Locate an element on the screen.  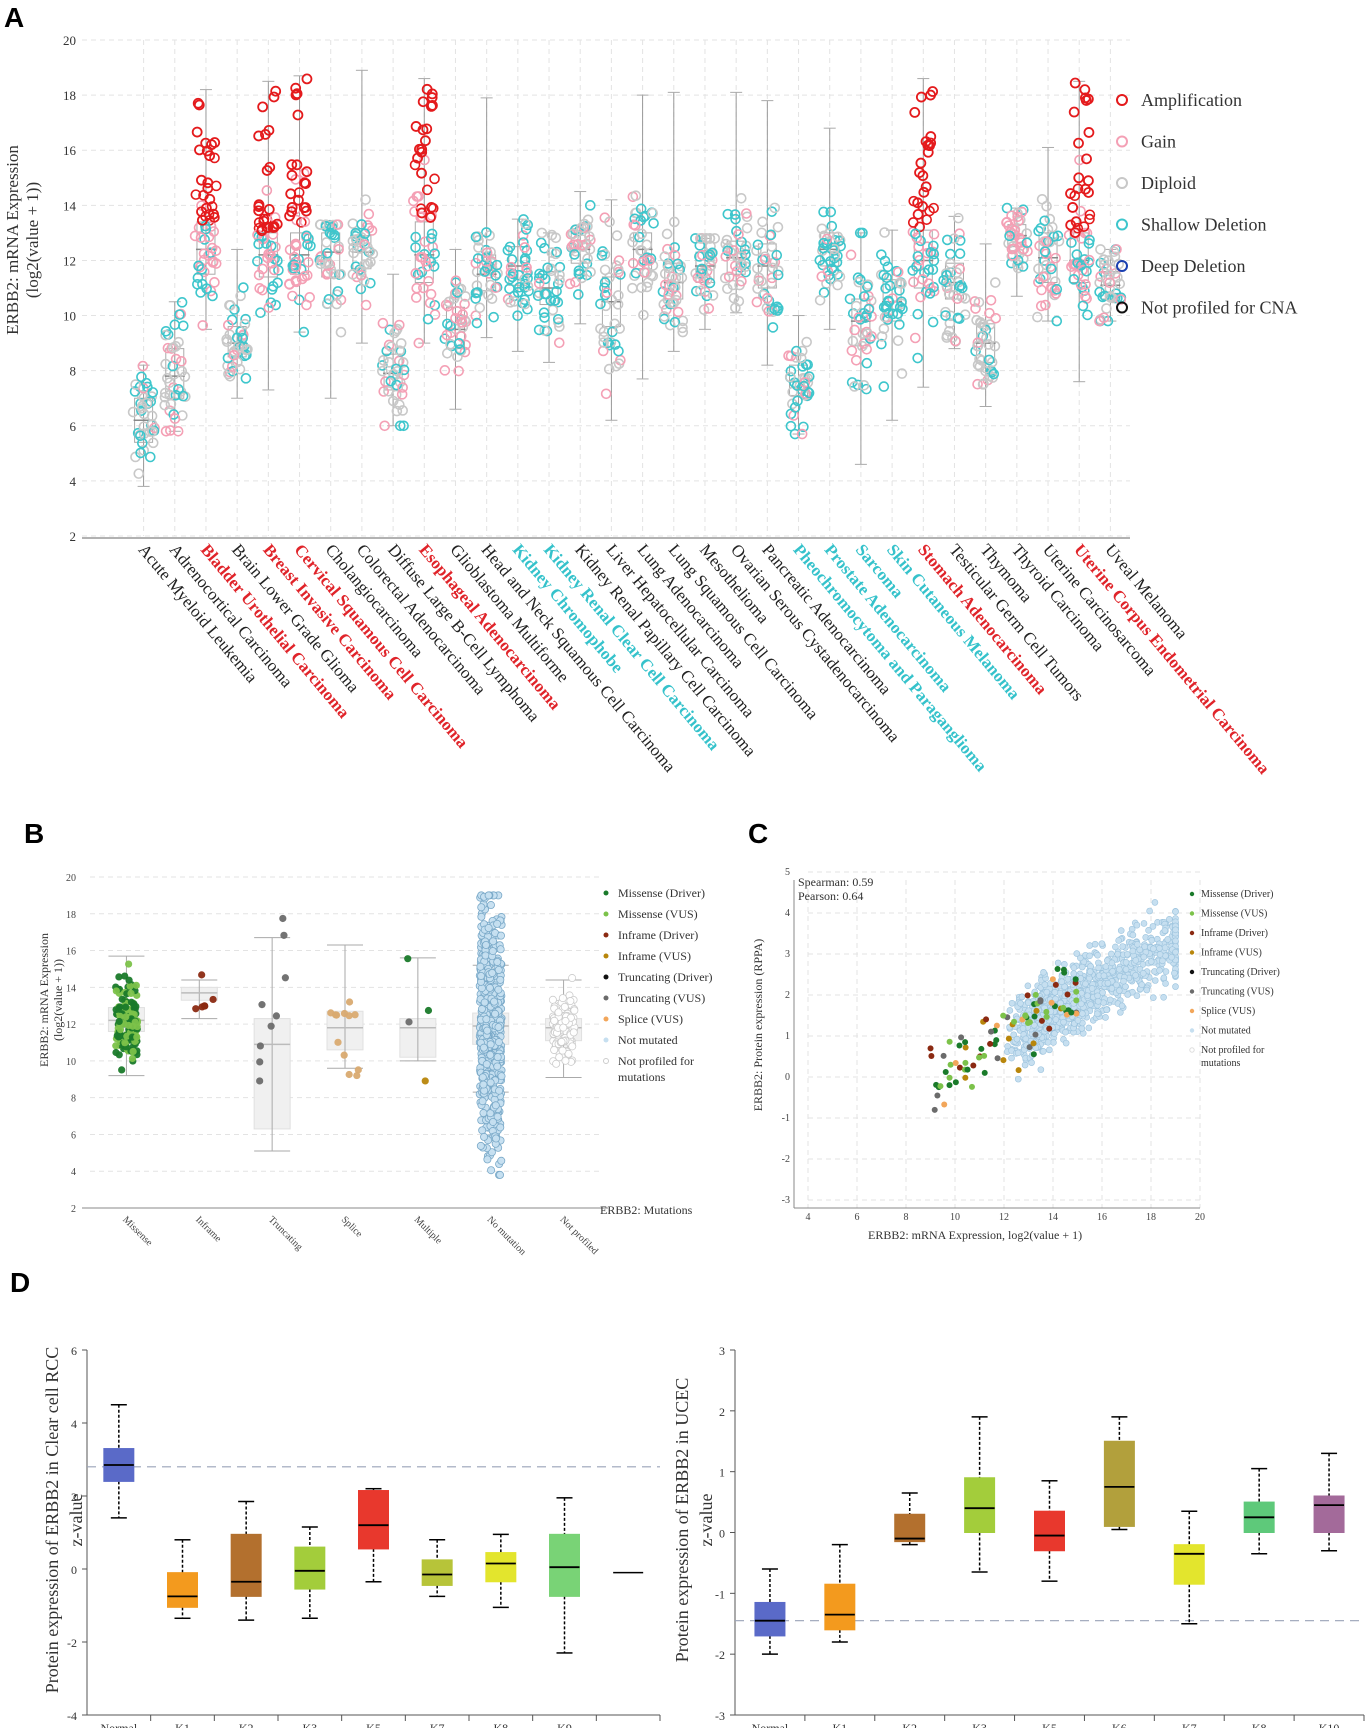
panel-c-legend-label: Missense (VUS) is located at coordinates (1234, 914).